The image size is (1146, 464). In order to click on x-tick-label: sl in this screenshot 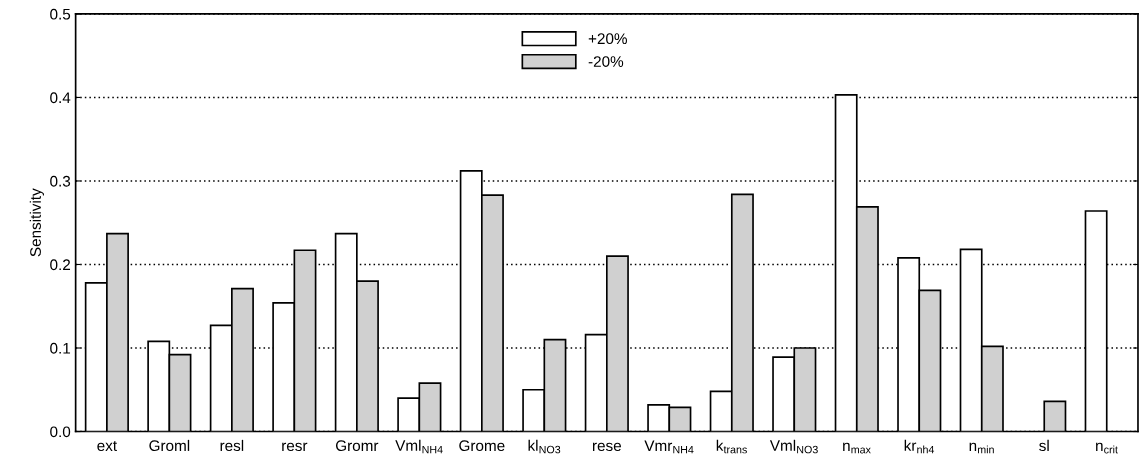, I will do `click(1044, 445)`.